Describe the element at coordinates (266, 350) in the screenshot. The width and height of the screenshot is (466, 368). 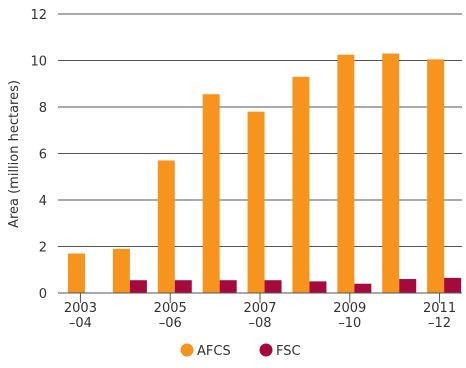
I see `legend-swatch-fsc` at that location.